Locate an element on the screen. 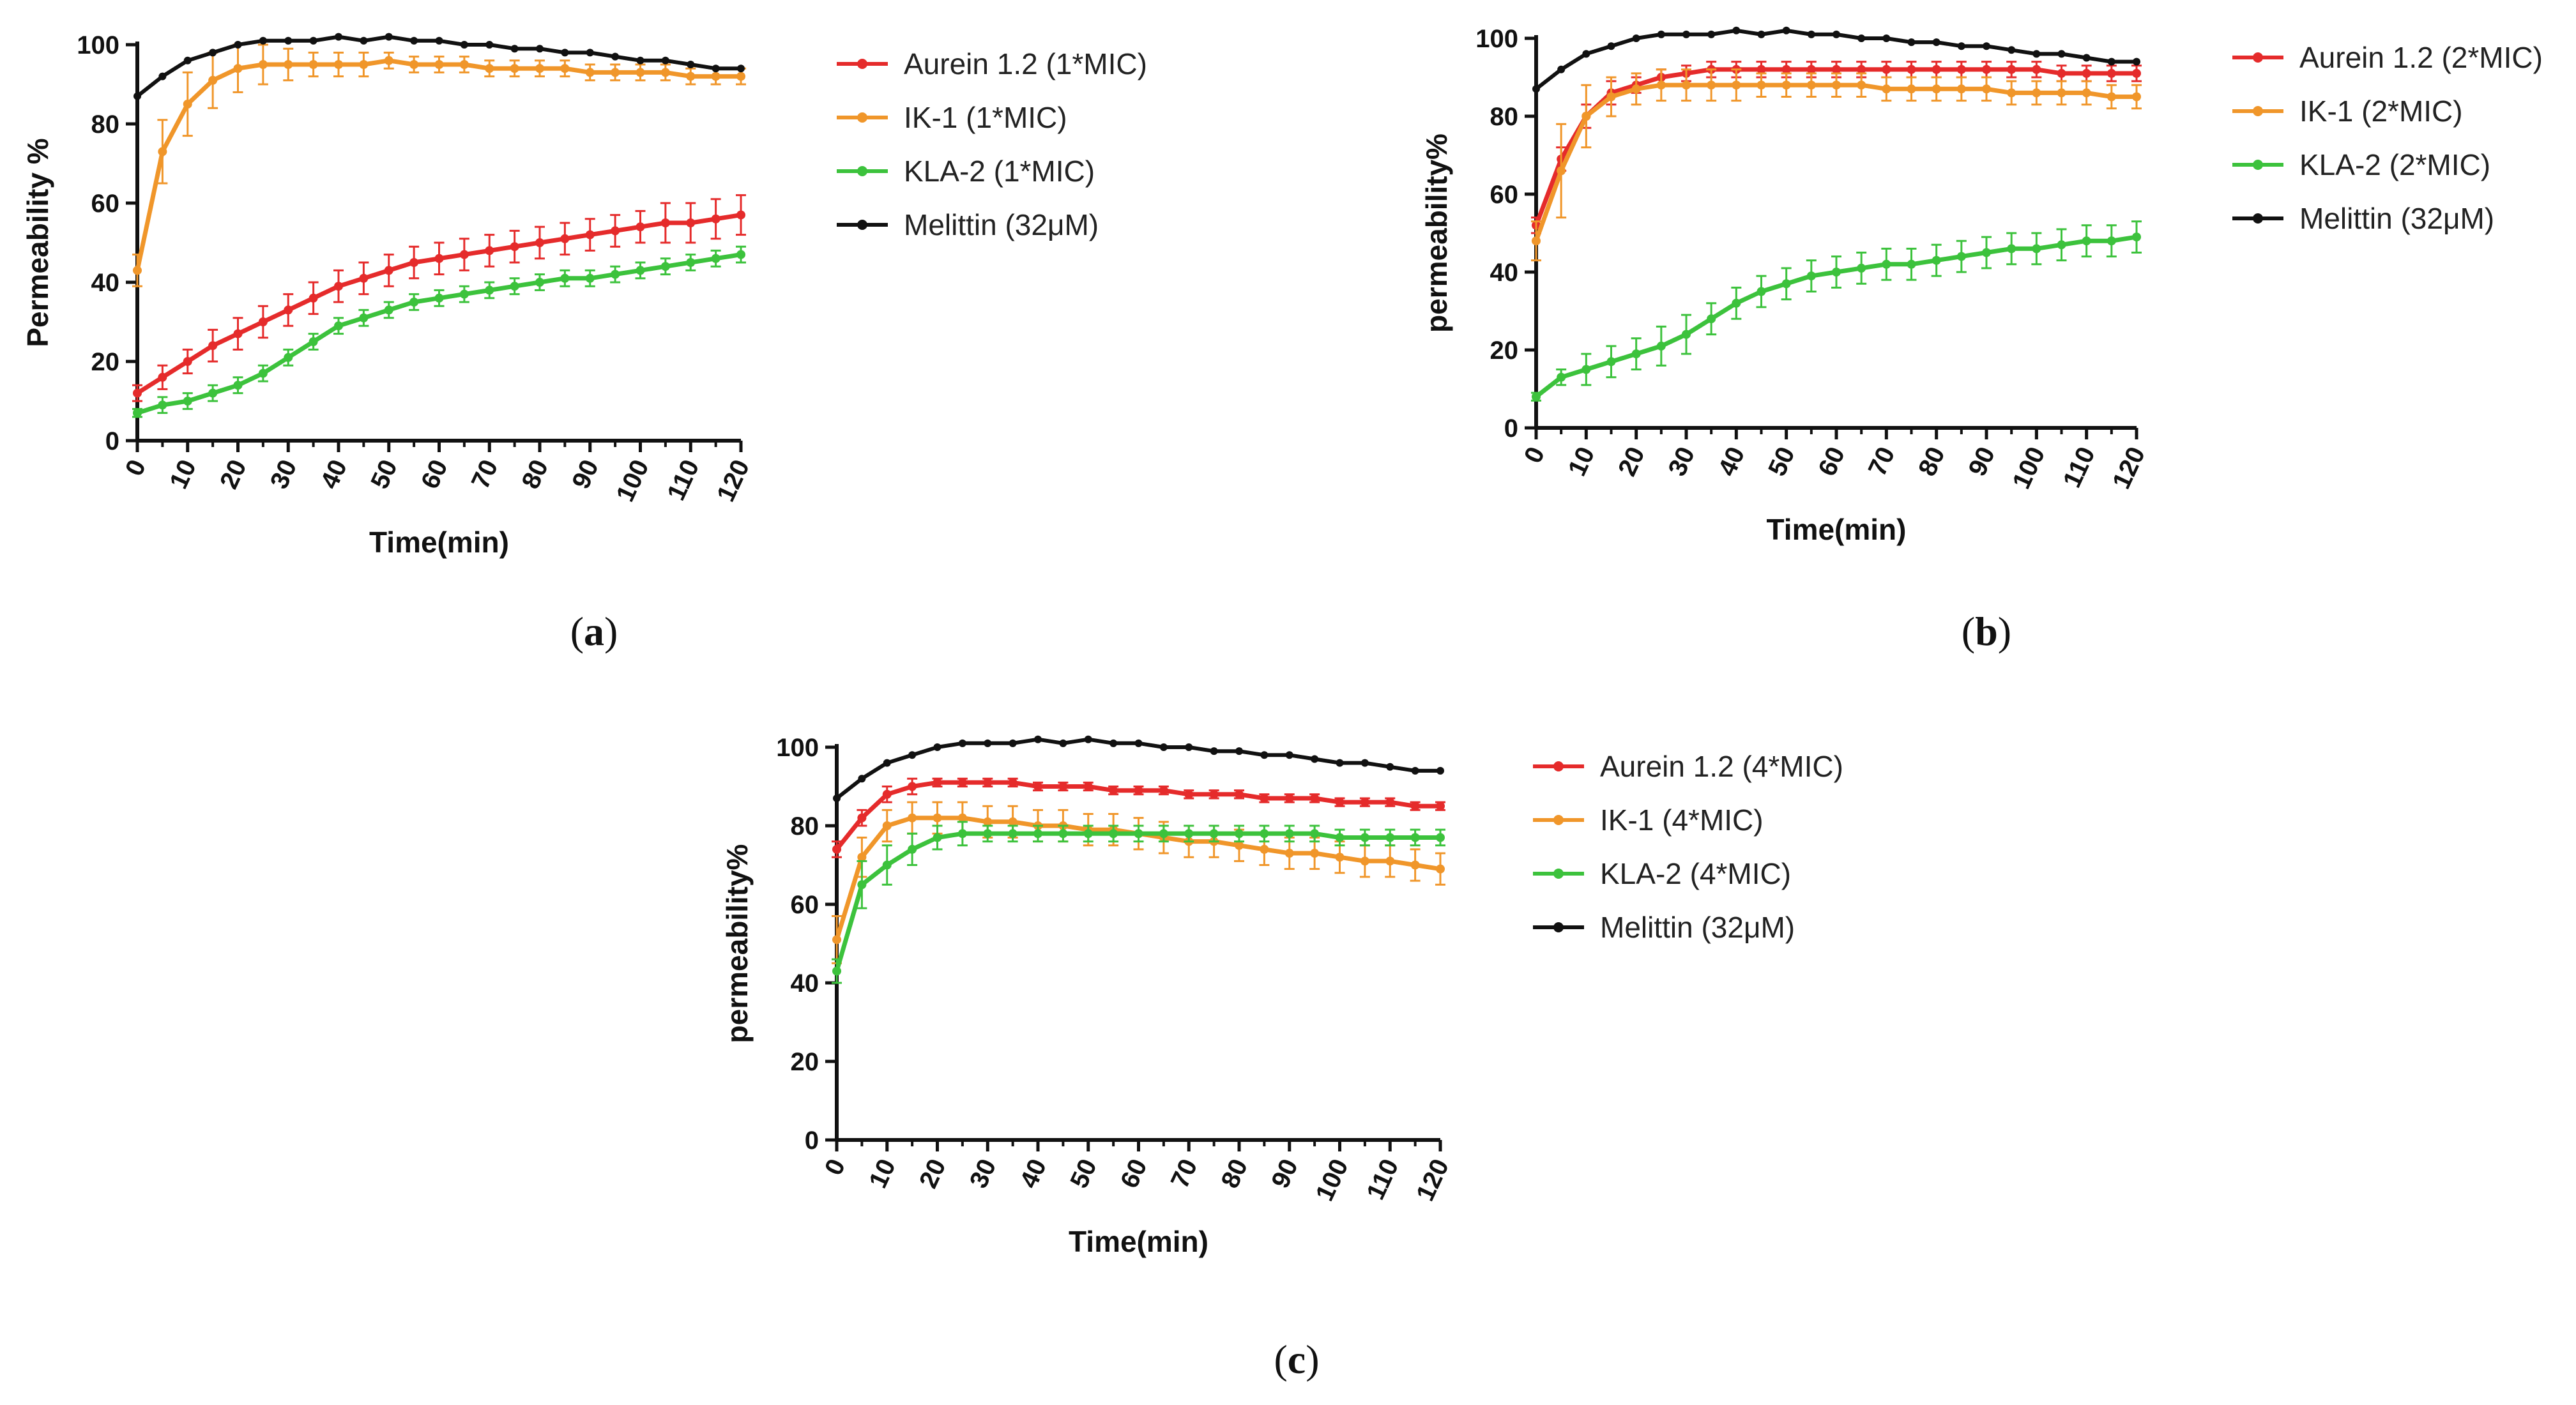  x-tick-label: 100 is located at coordinates (633, 481).